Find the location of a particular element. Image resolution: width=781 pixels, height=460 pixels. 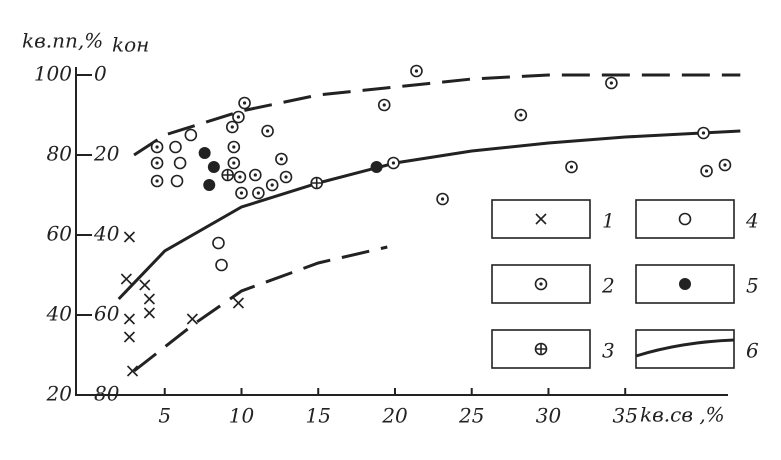

legend-line is located at coordinates (685, 348).